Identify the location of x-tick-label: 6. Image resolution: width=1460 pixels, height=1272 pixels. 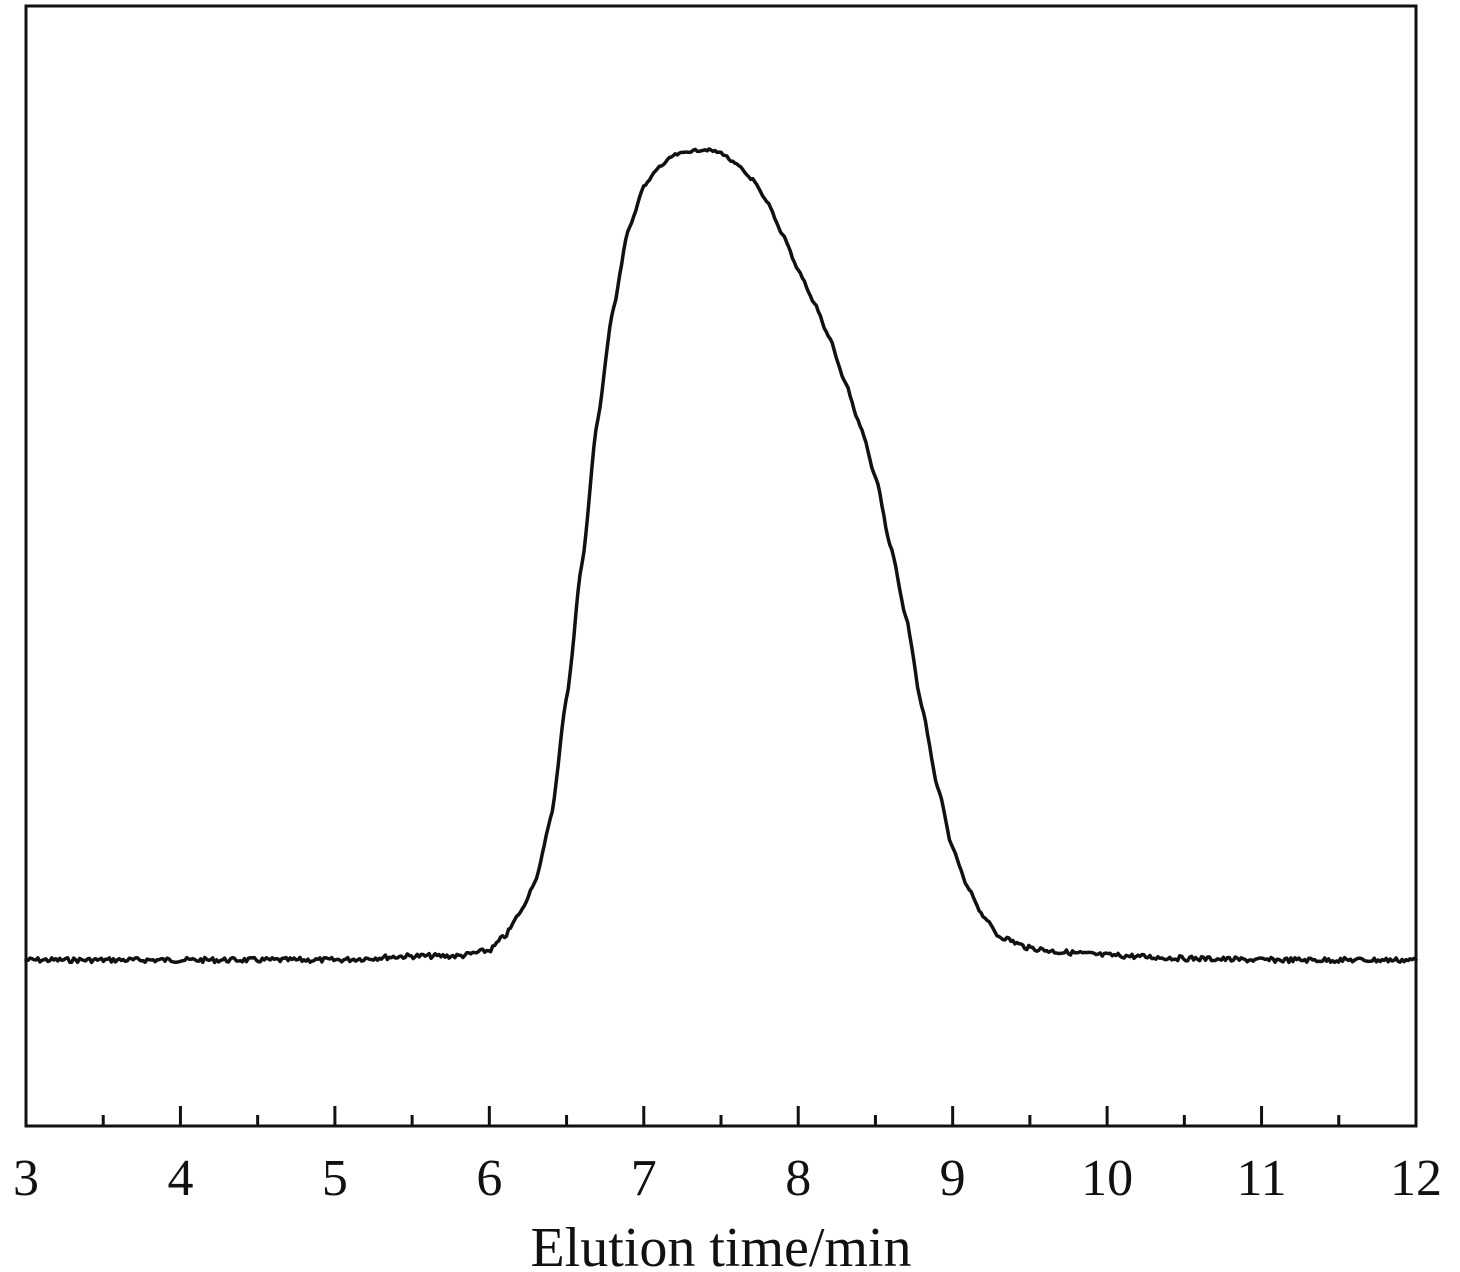
(489, 1178).